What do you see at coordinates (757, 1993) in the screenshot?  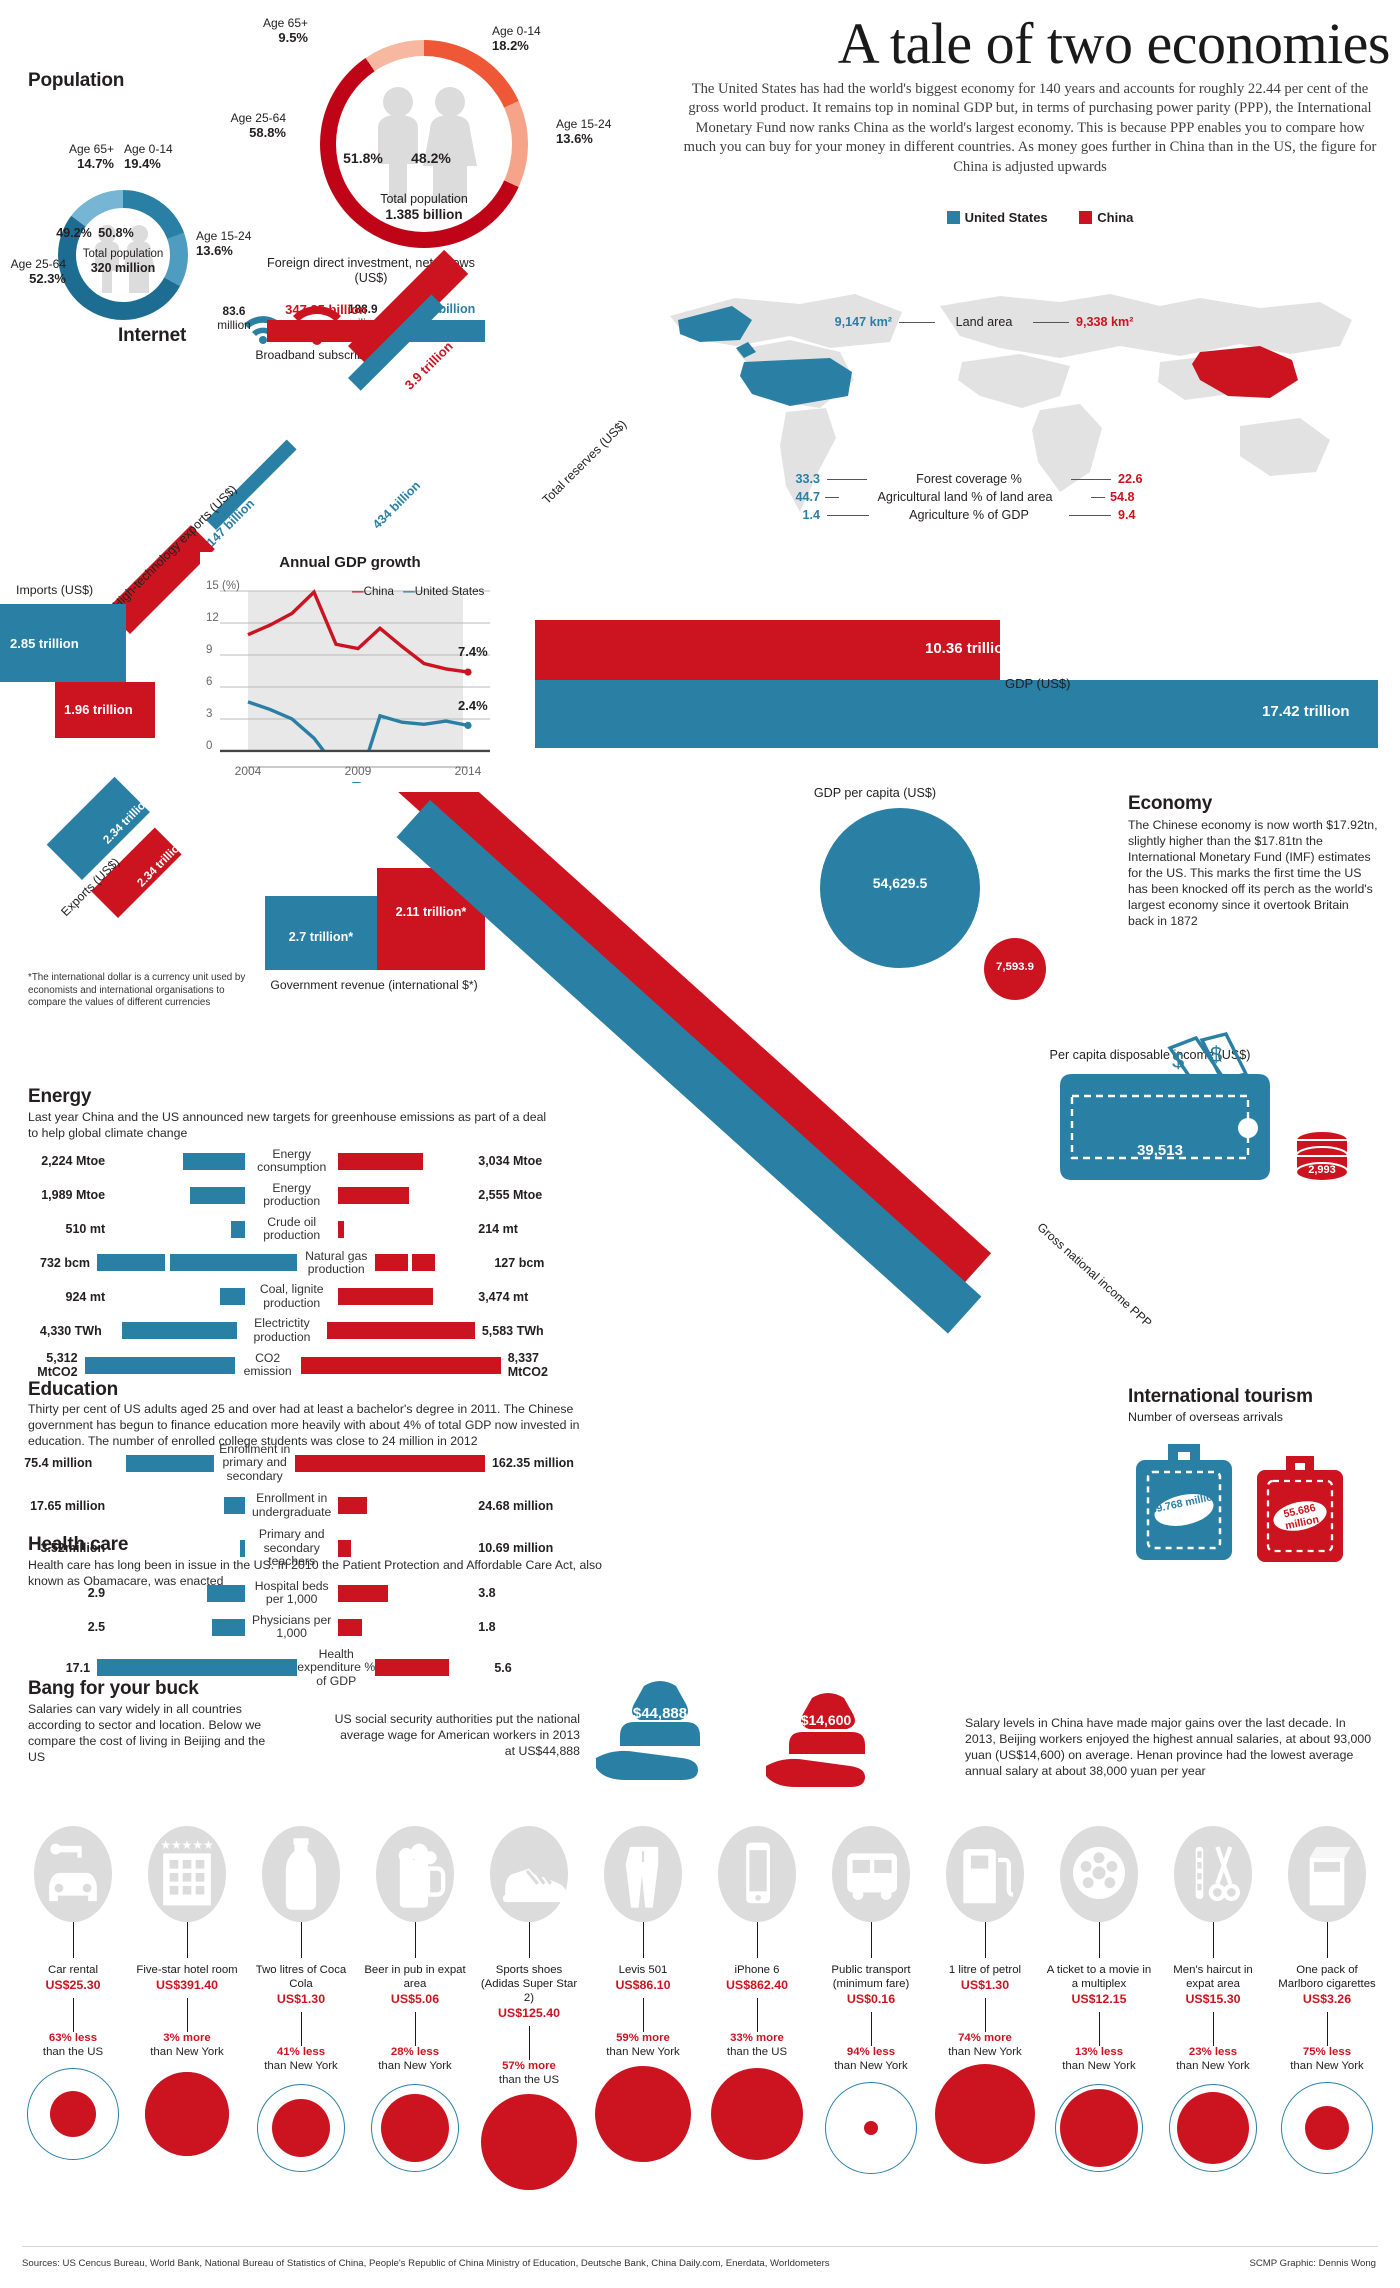 I see `bang-item: iPhone 6 US$862.40 33% more than the US` at bounding box center [757, 1993].